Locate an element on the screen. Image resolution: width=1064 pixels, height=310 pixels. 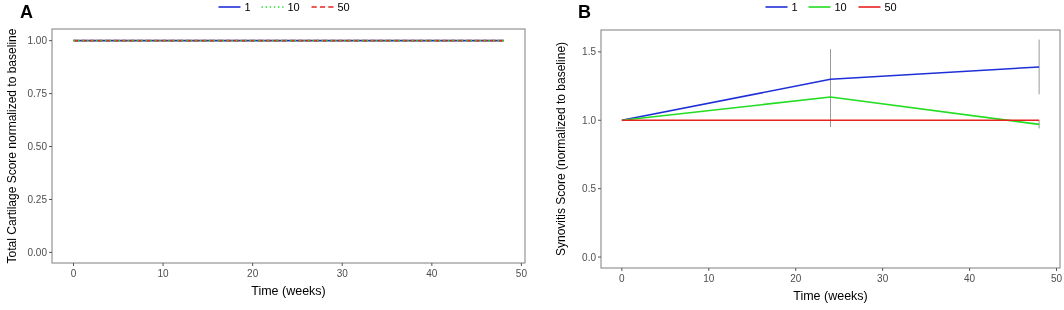
y-axis-title: Total Cartilage Score normalized to baseline is located at coordinates (12, 146).